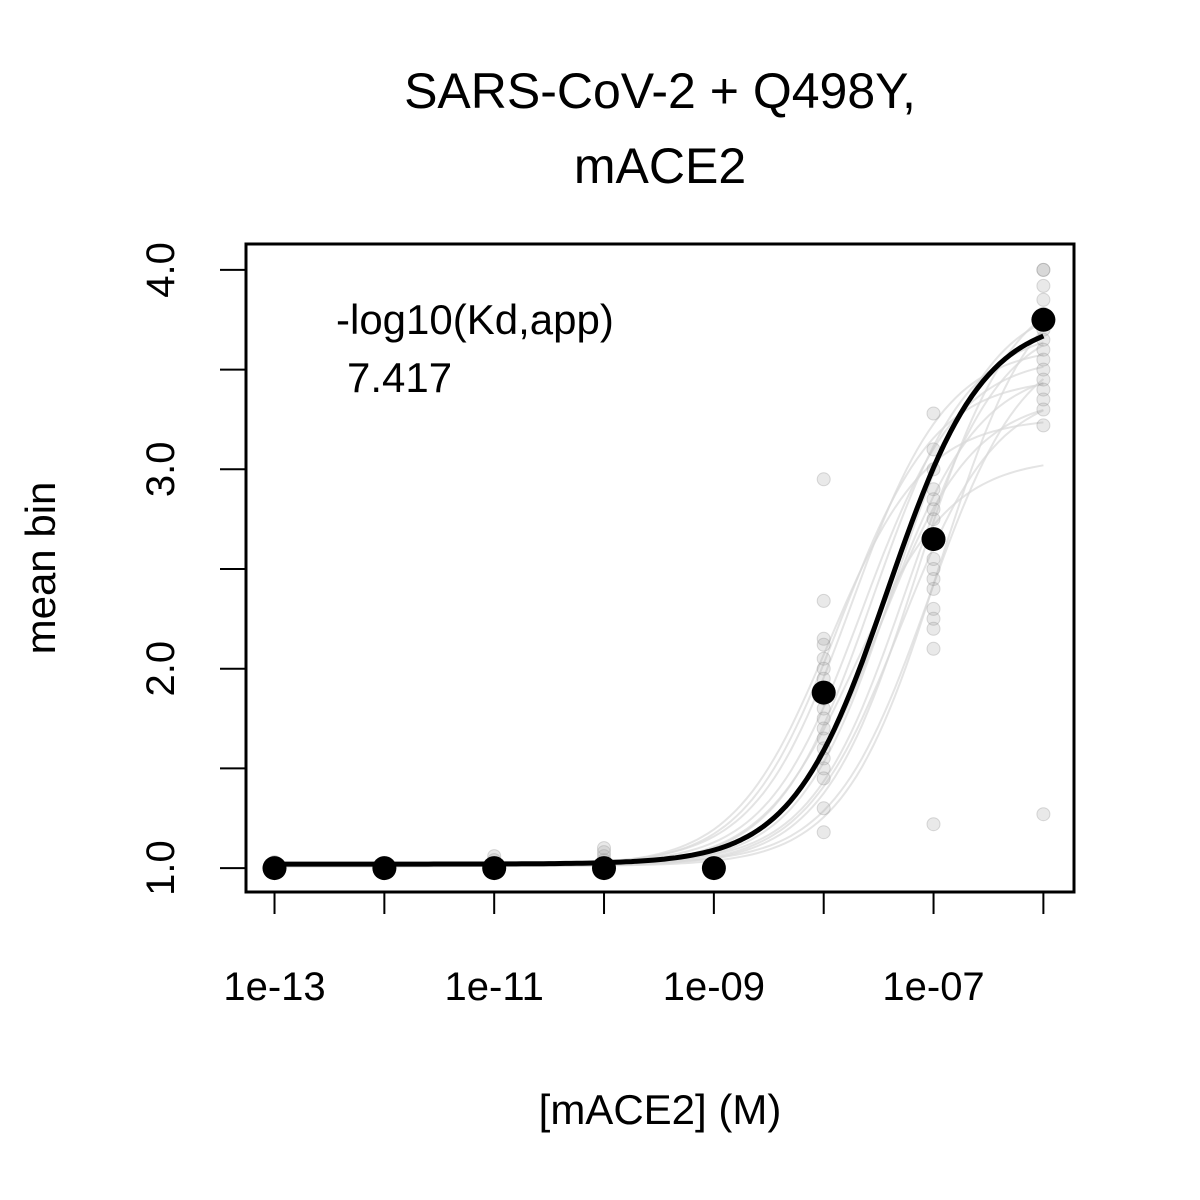 The height and width of the screenshot is (1200, 1200). I want to click on x-tick-label: 1e-09, so click(714, 987).